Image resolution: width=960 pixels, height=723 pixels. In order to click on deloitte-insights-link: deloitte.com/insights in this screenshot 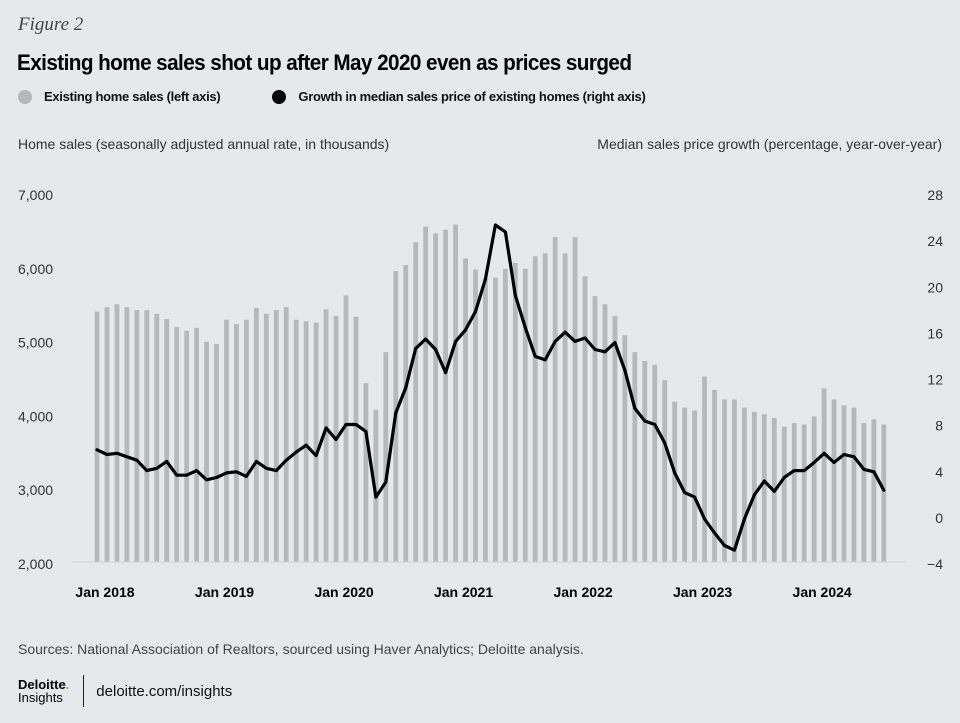, I will do `click(164, 691)`.